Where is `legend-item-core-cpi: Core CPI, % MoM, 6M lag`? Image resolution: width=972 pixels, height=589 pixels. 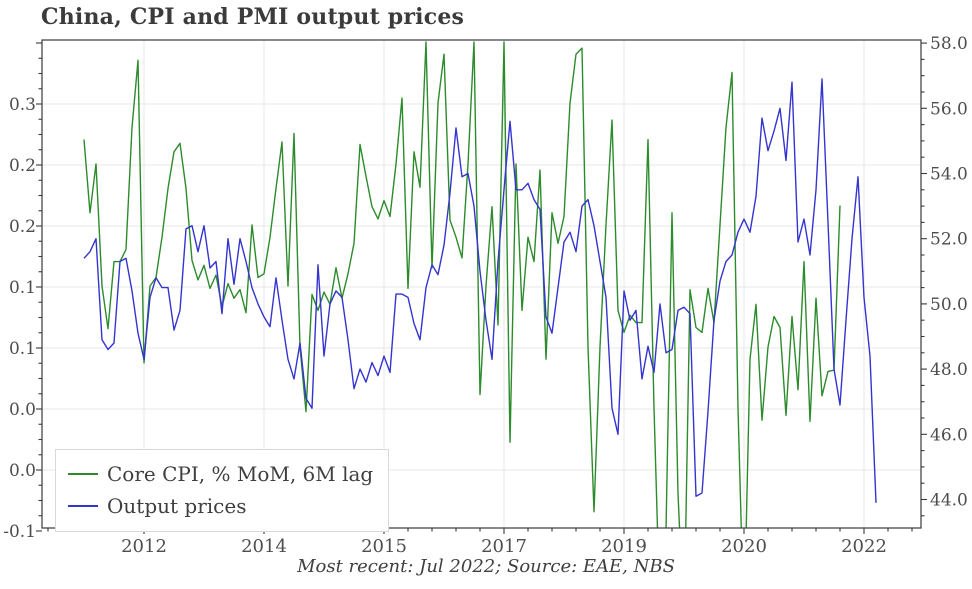
legend-item-core-cpi: Core CPI, % MoM, 6M lag is located at coordinates (222, 474).